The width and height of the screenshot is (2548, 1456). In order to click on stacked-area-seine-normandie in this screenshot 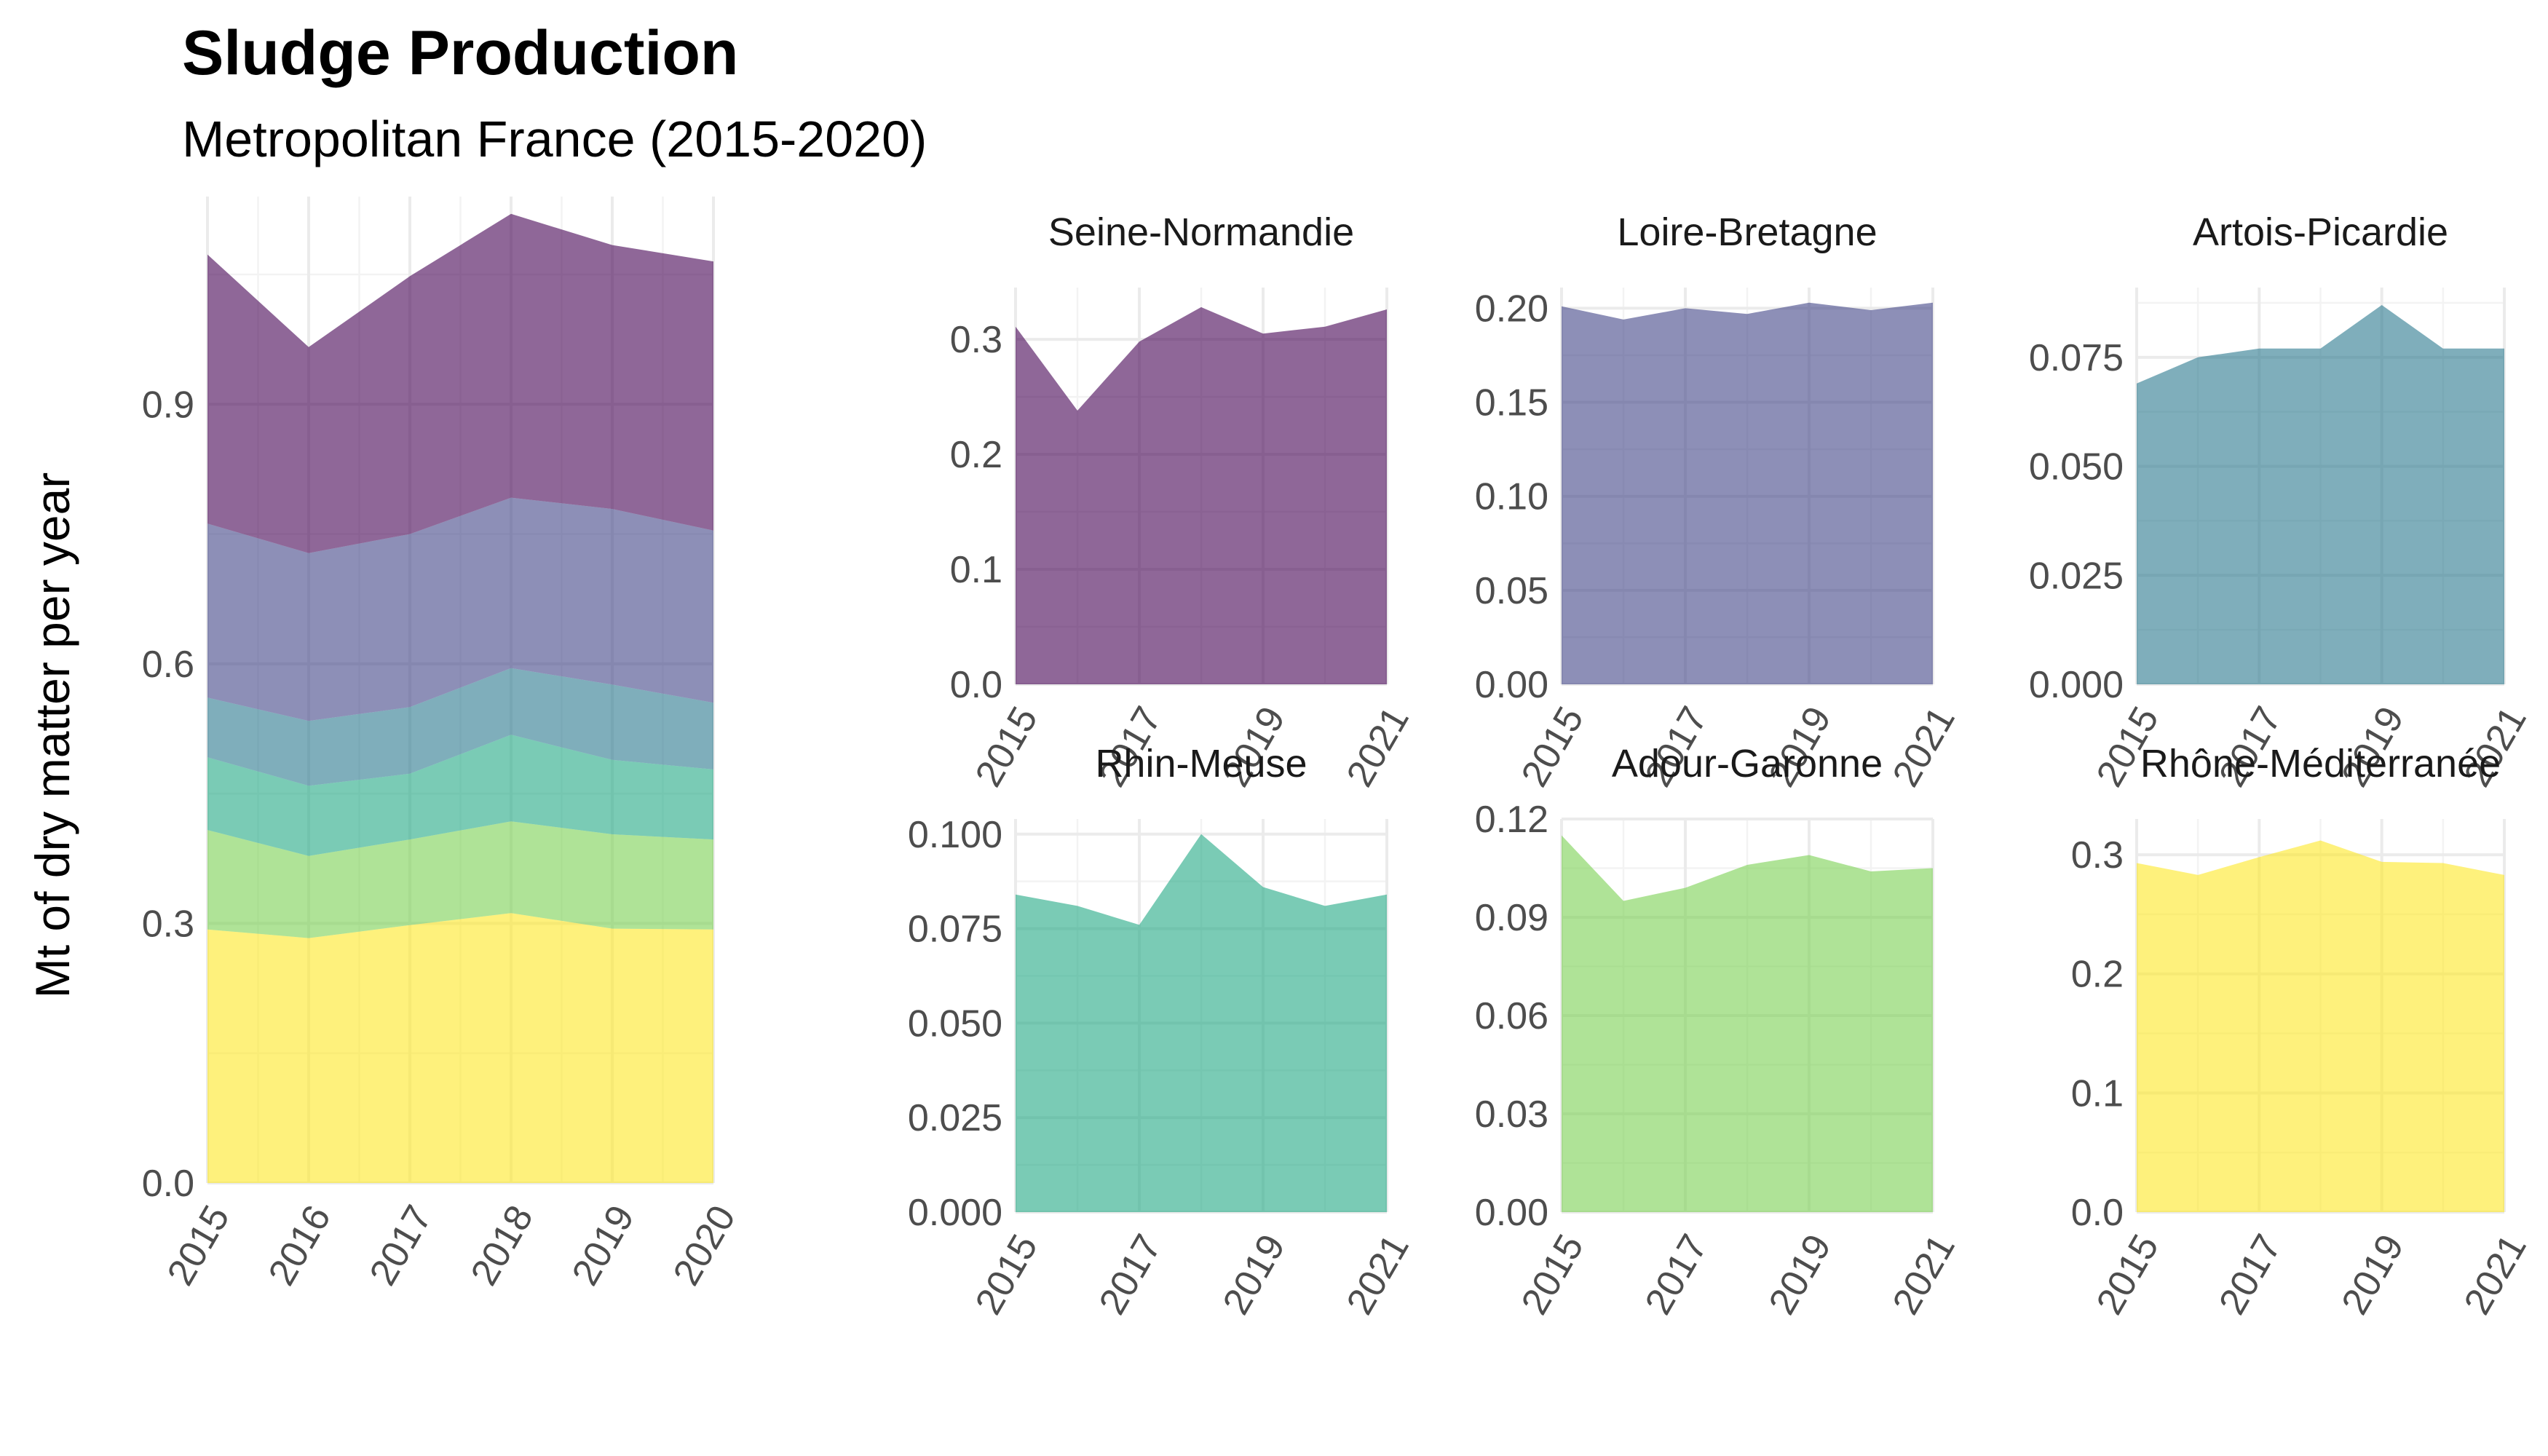, I will do `click(460, 383)`.